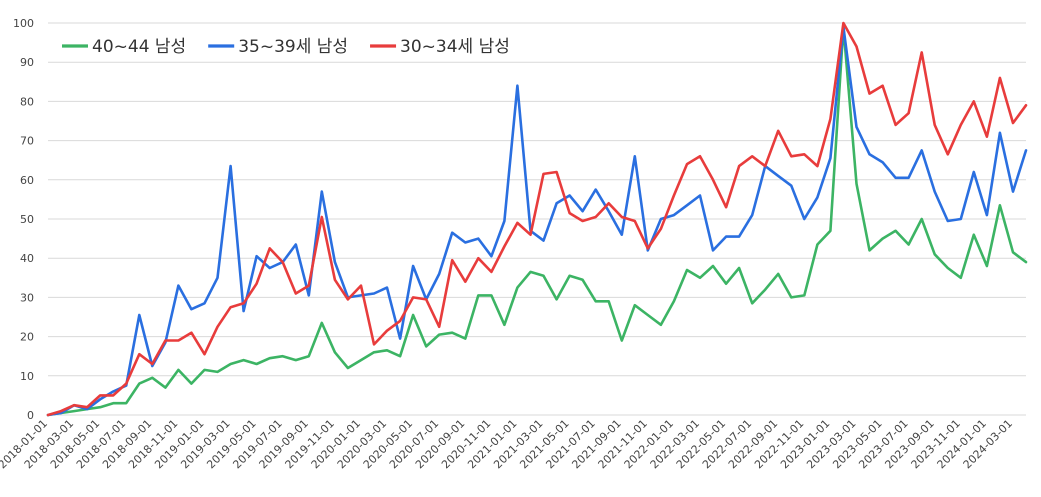 This screenshot has height=497, width=1041. What do you see at coordinates (27, 62) in the screenshot?
I see `y-tick-label: 90` at bounding box center [27, 62].